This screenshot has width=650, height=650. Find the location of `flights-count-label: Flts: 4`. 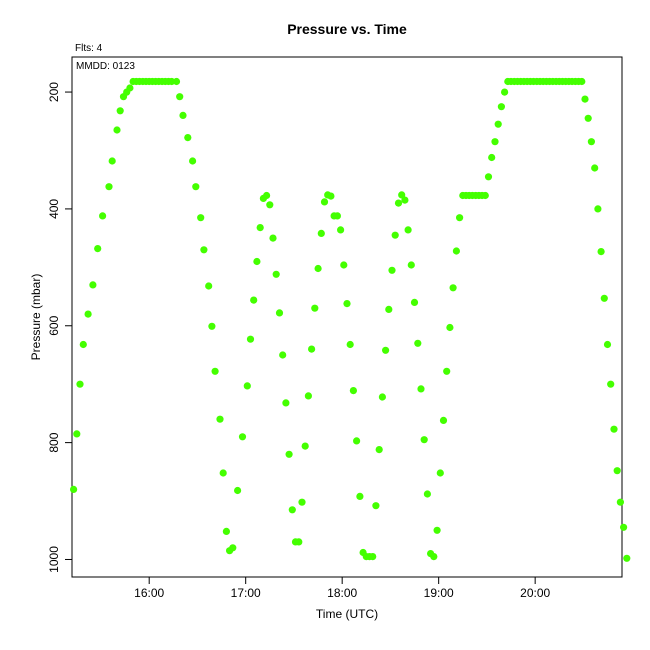

flights-count-label: Flts: 4 is located at coordinates (89, 48).